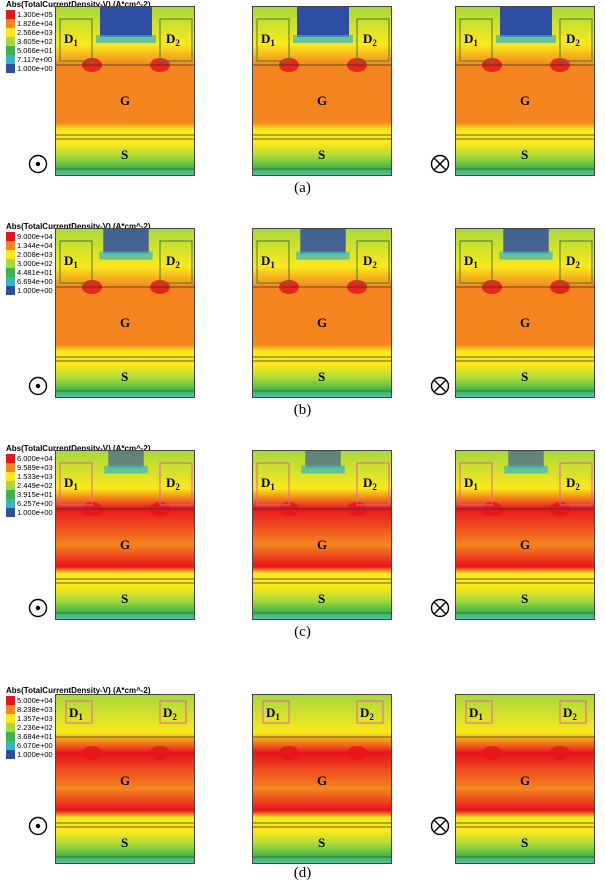 The image size is (605, 888). What do you see at coordinates (32, 485) in the screenshot?
I see `legend-entry: 2.449e+02` at bounding box center [32, 485].